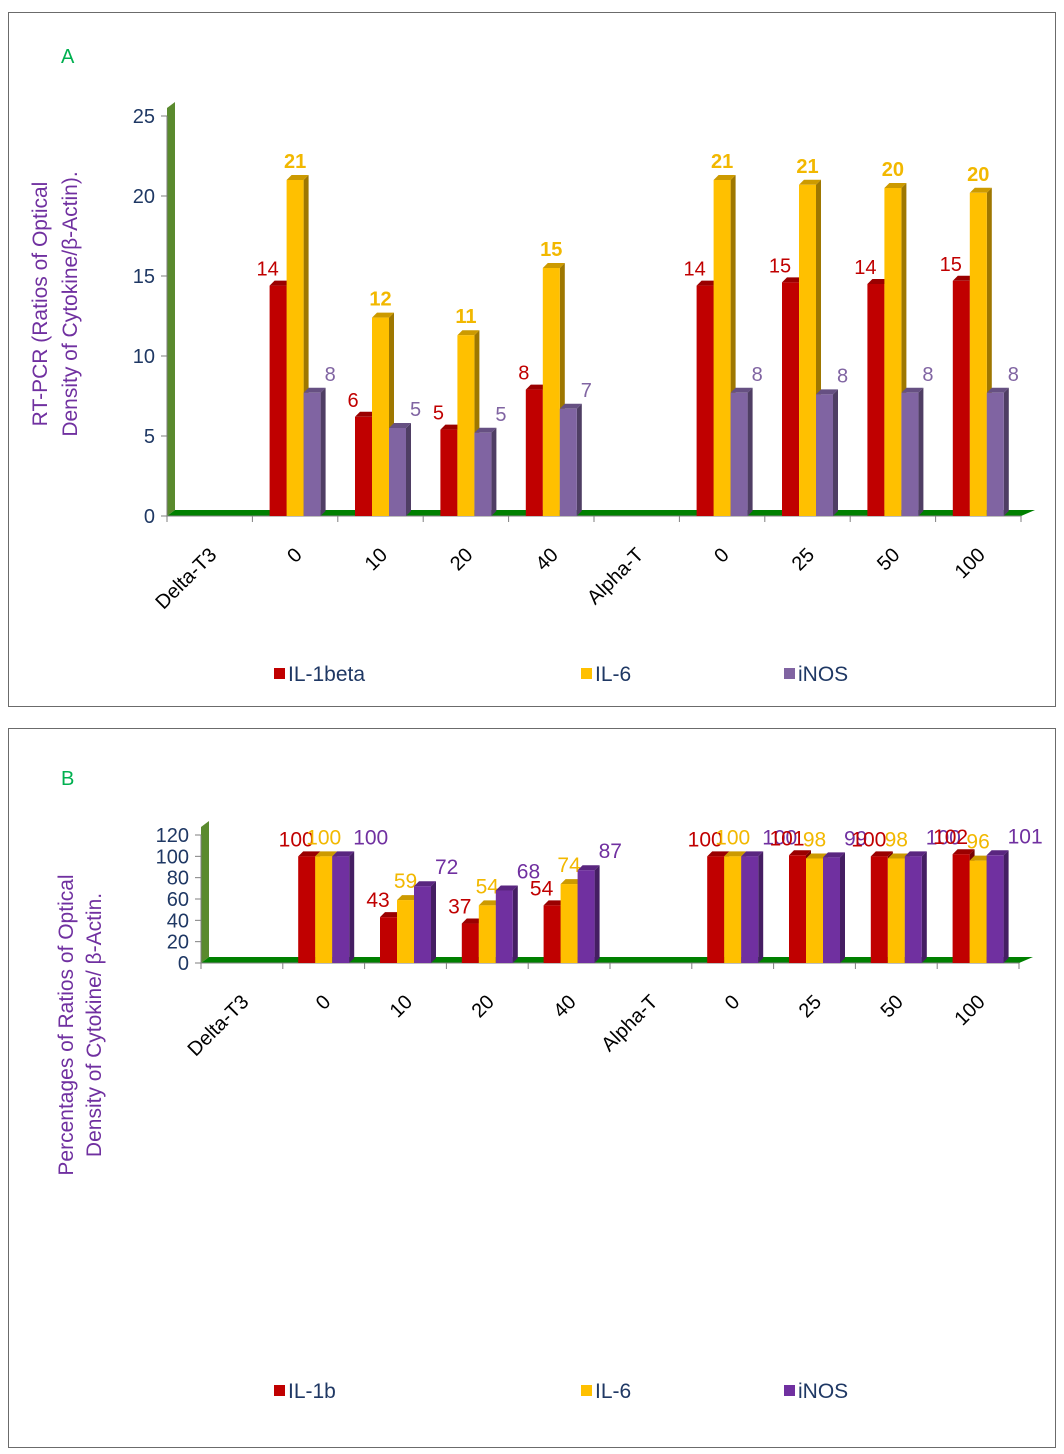  I want to click on y-tick-label: 20, so click(144, 197).